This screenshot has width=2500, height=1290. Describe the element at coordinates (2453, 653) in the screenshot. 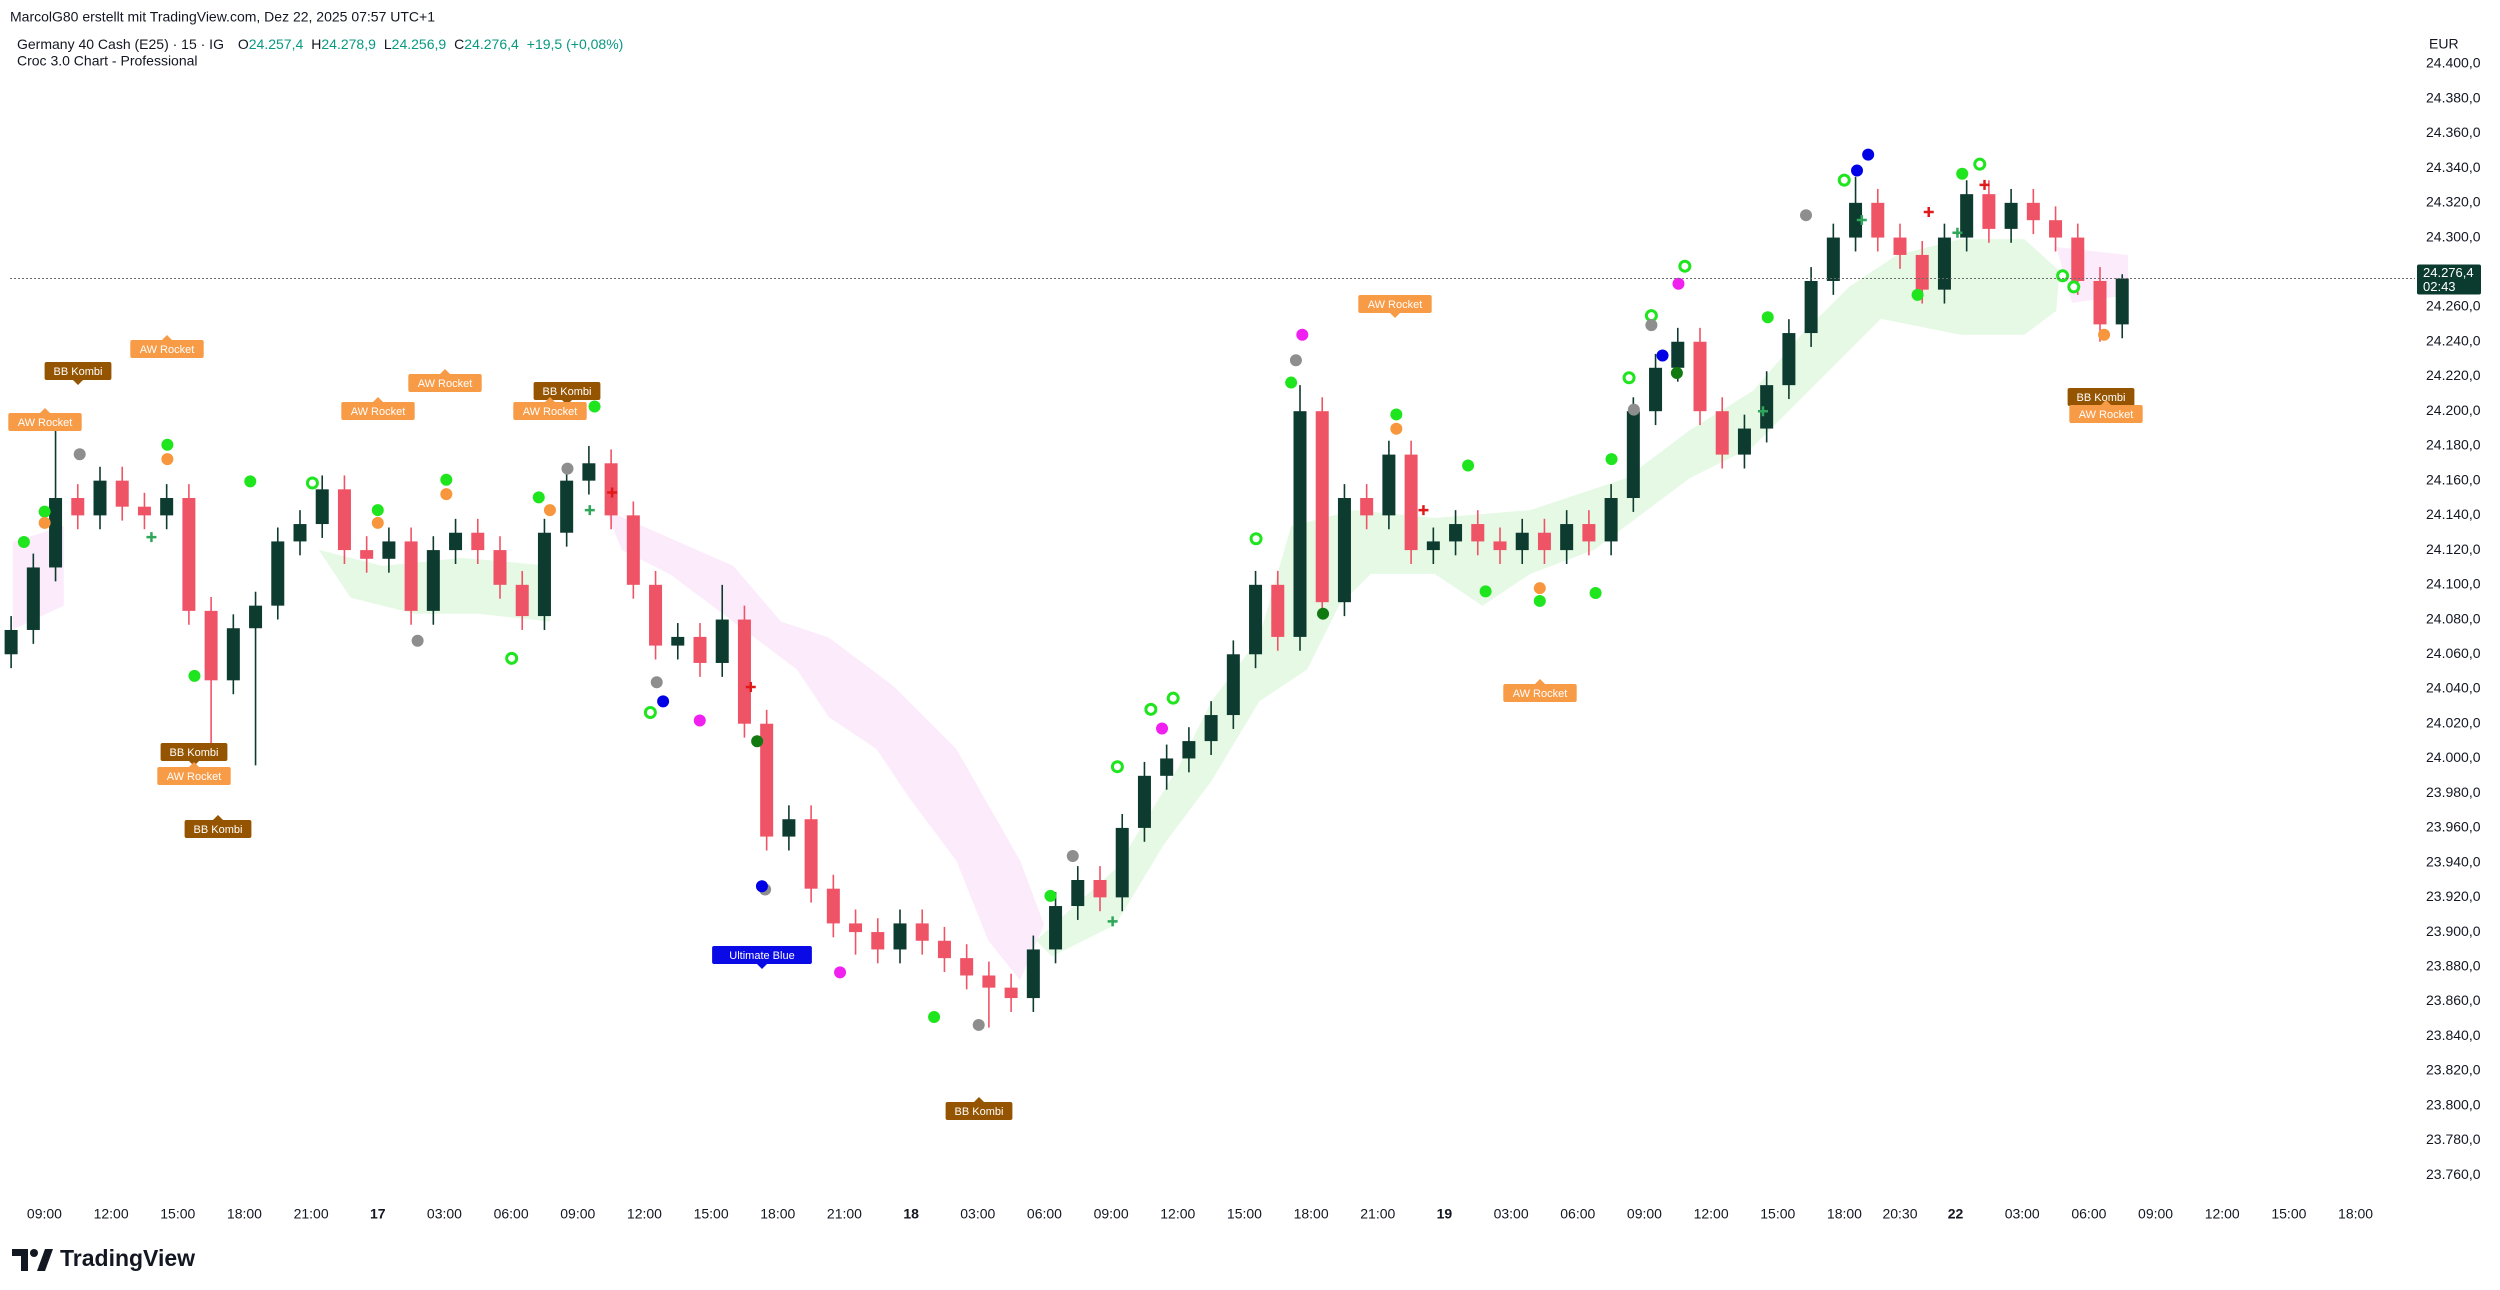

I see `y-tick-label: 24.060,0` at that location.